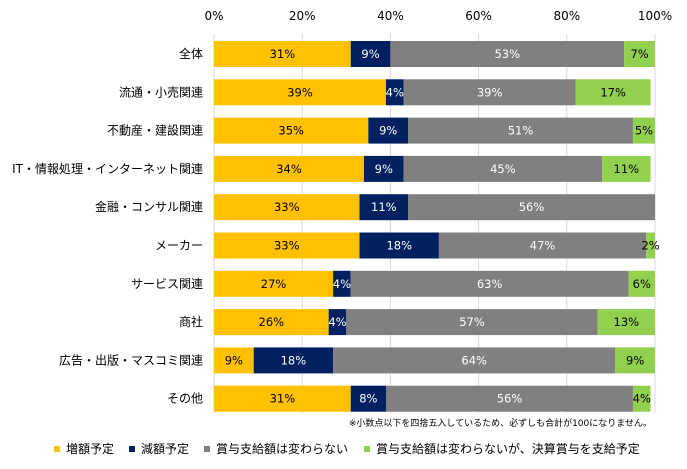 This screenshot has width=687, height=469. I want to click on data-label: 57%, so click(472, 322).